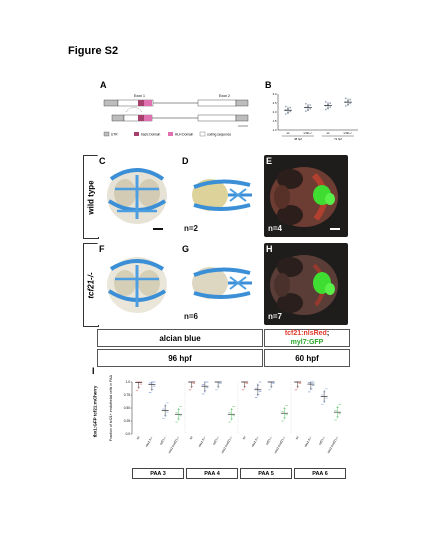 The image size is (425, 550). Describe the element at coordinates (191, 228) in the screenshot. I see `n-count-d: n=2` at that location.